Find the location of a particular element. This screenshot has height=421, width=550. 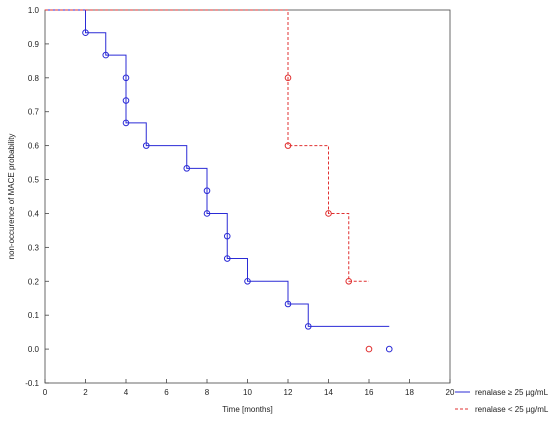

x-tick-label: 16 is located at coordinates (369, 392).